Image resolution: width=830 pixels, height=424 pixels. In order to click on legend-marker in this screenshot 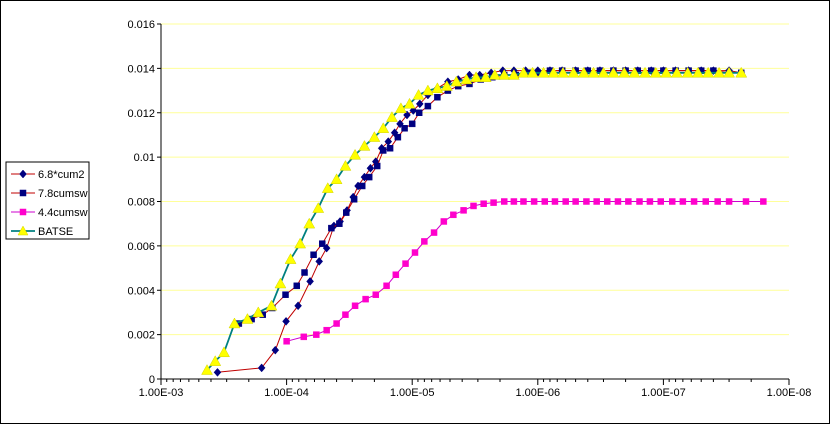, I will do `click(23, 230)`.